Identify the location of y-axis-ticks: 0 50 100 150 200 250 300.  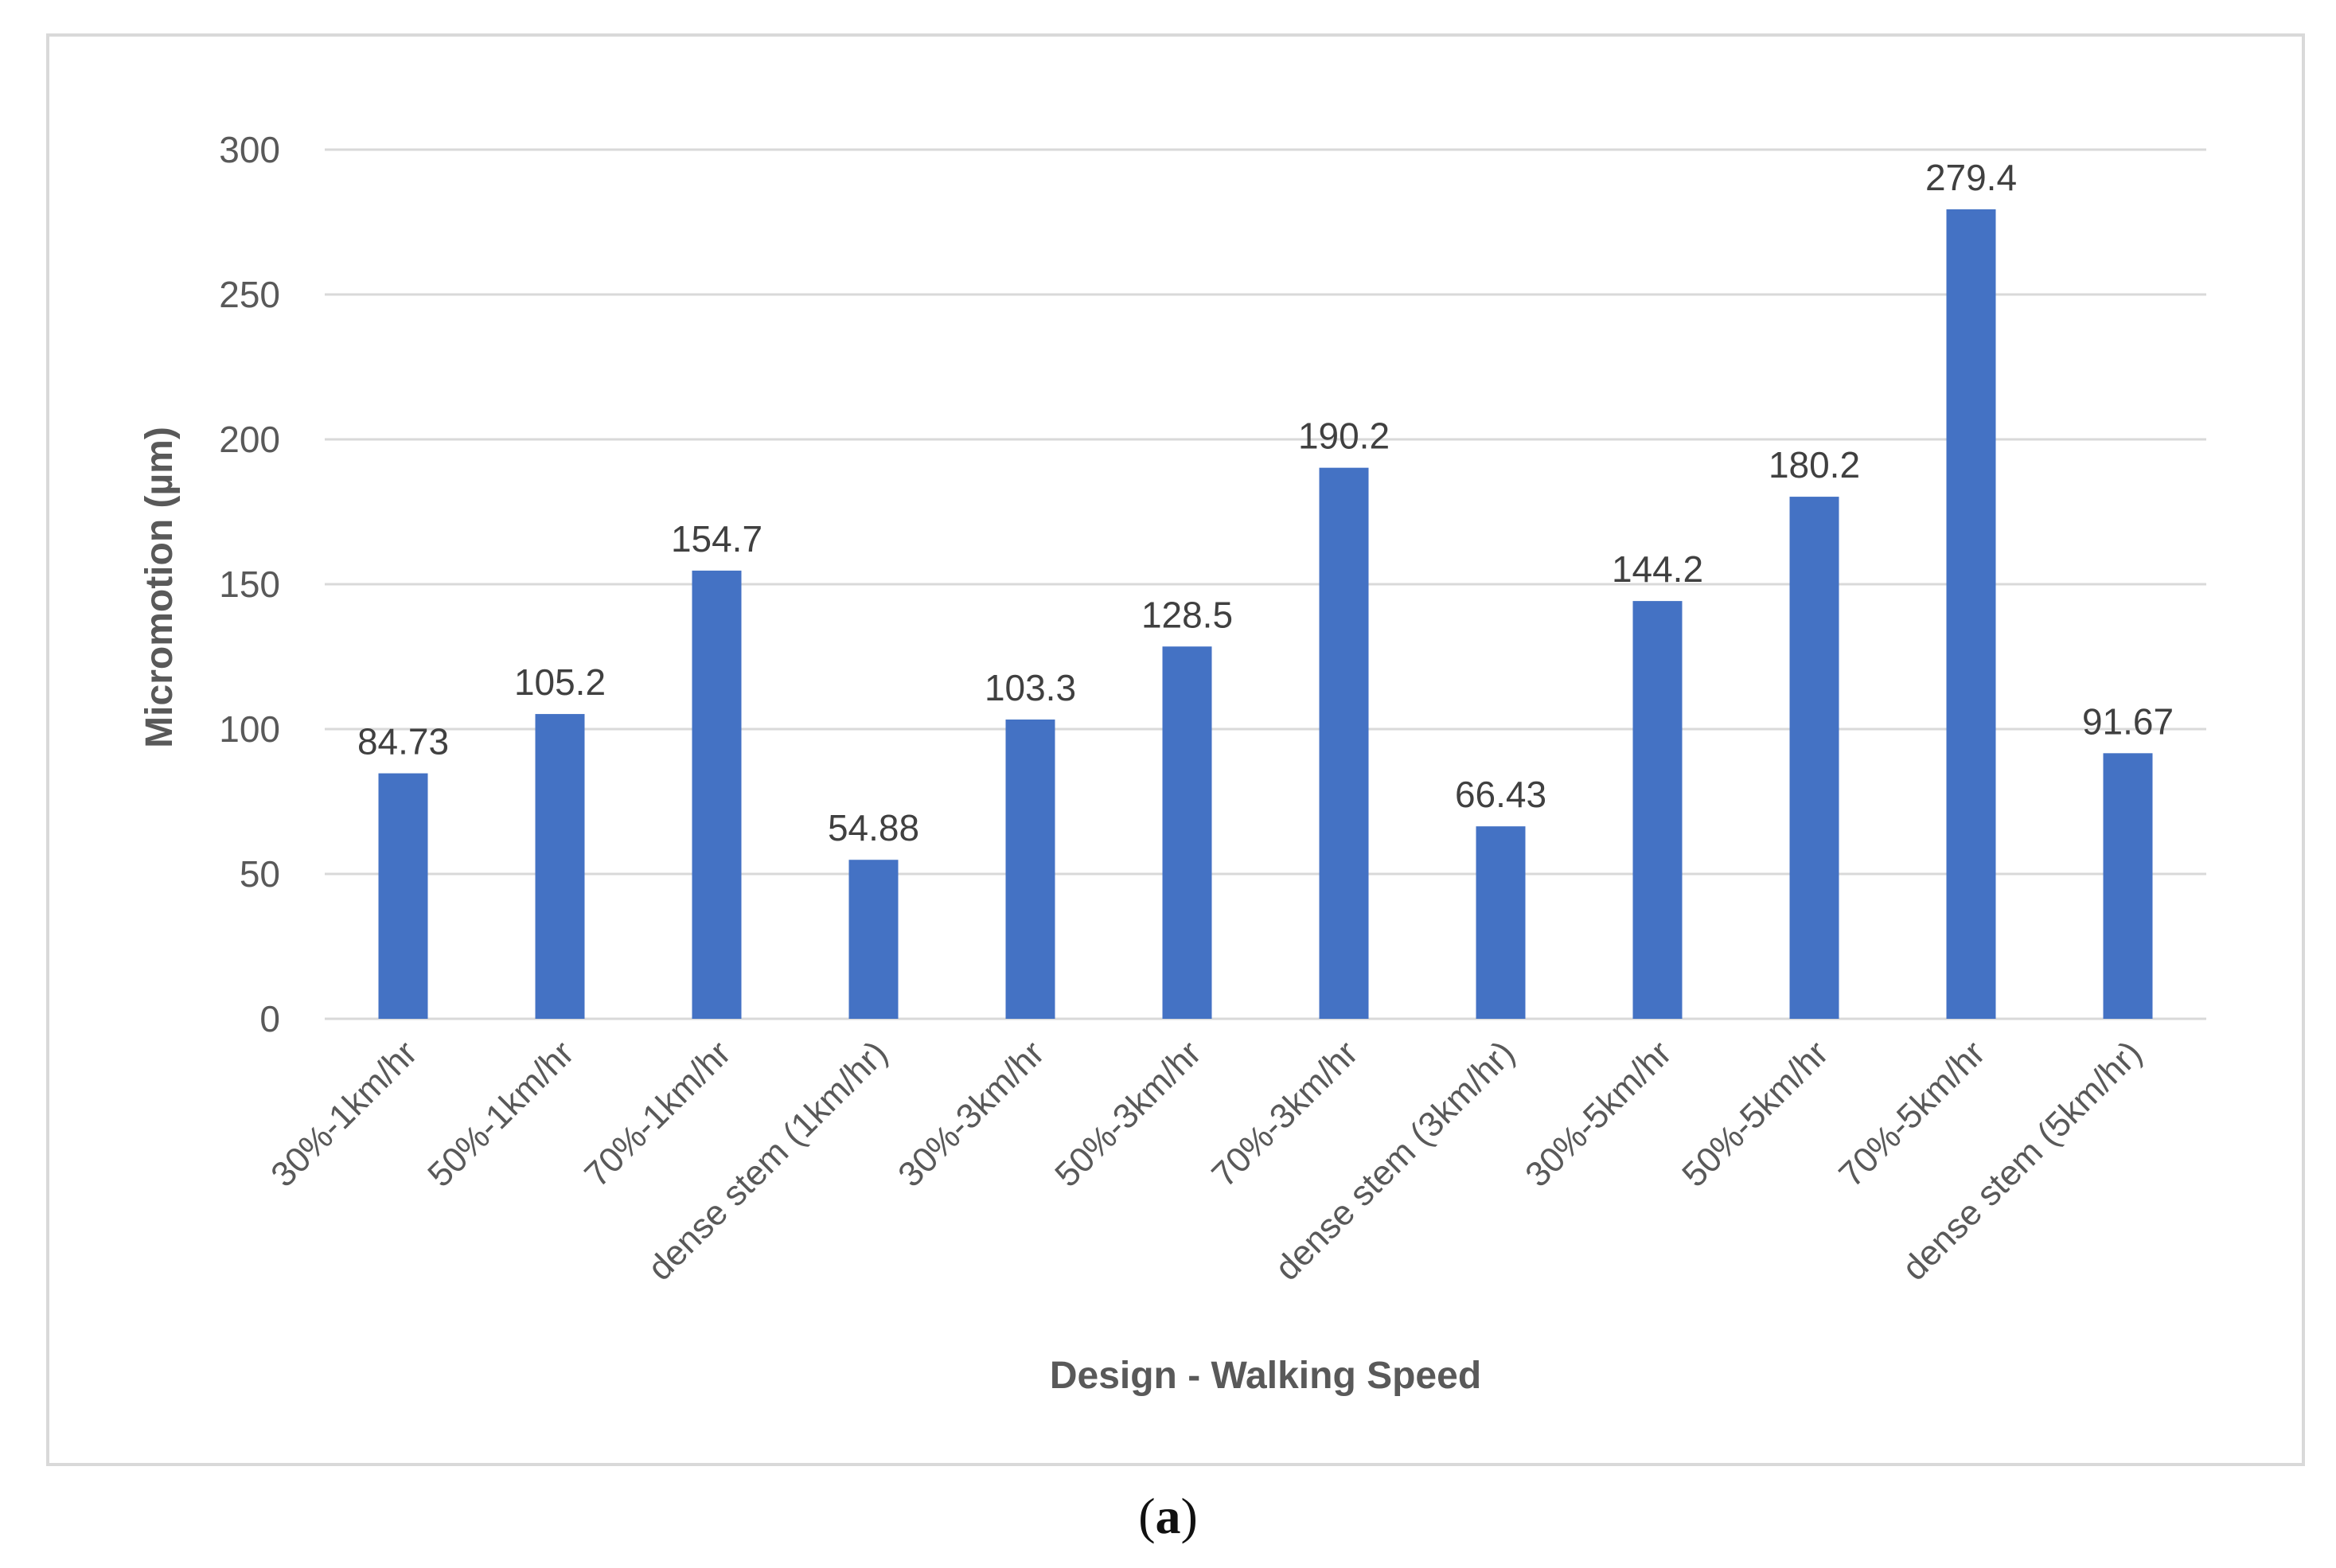
(249, 584).